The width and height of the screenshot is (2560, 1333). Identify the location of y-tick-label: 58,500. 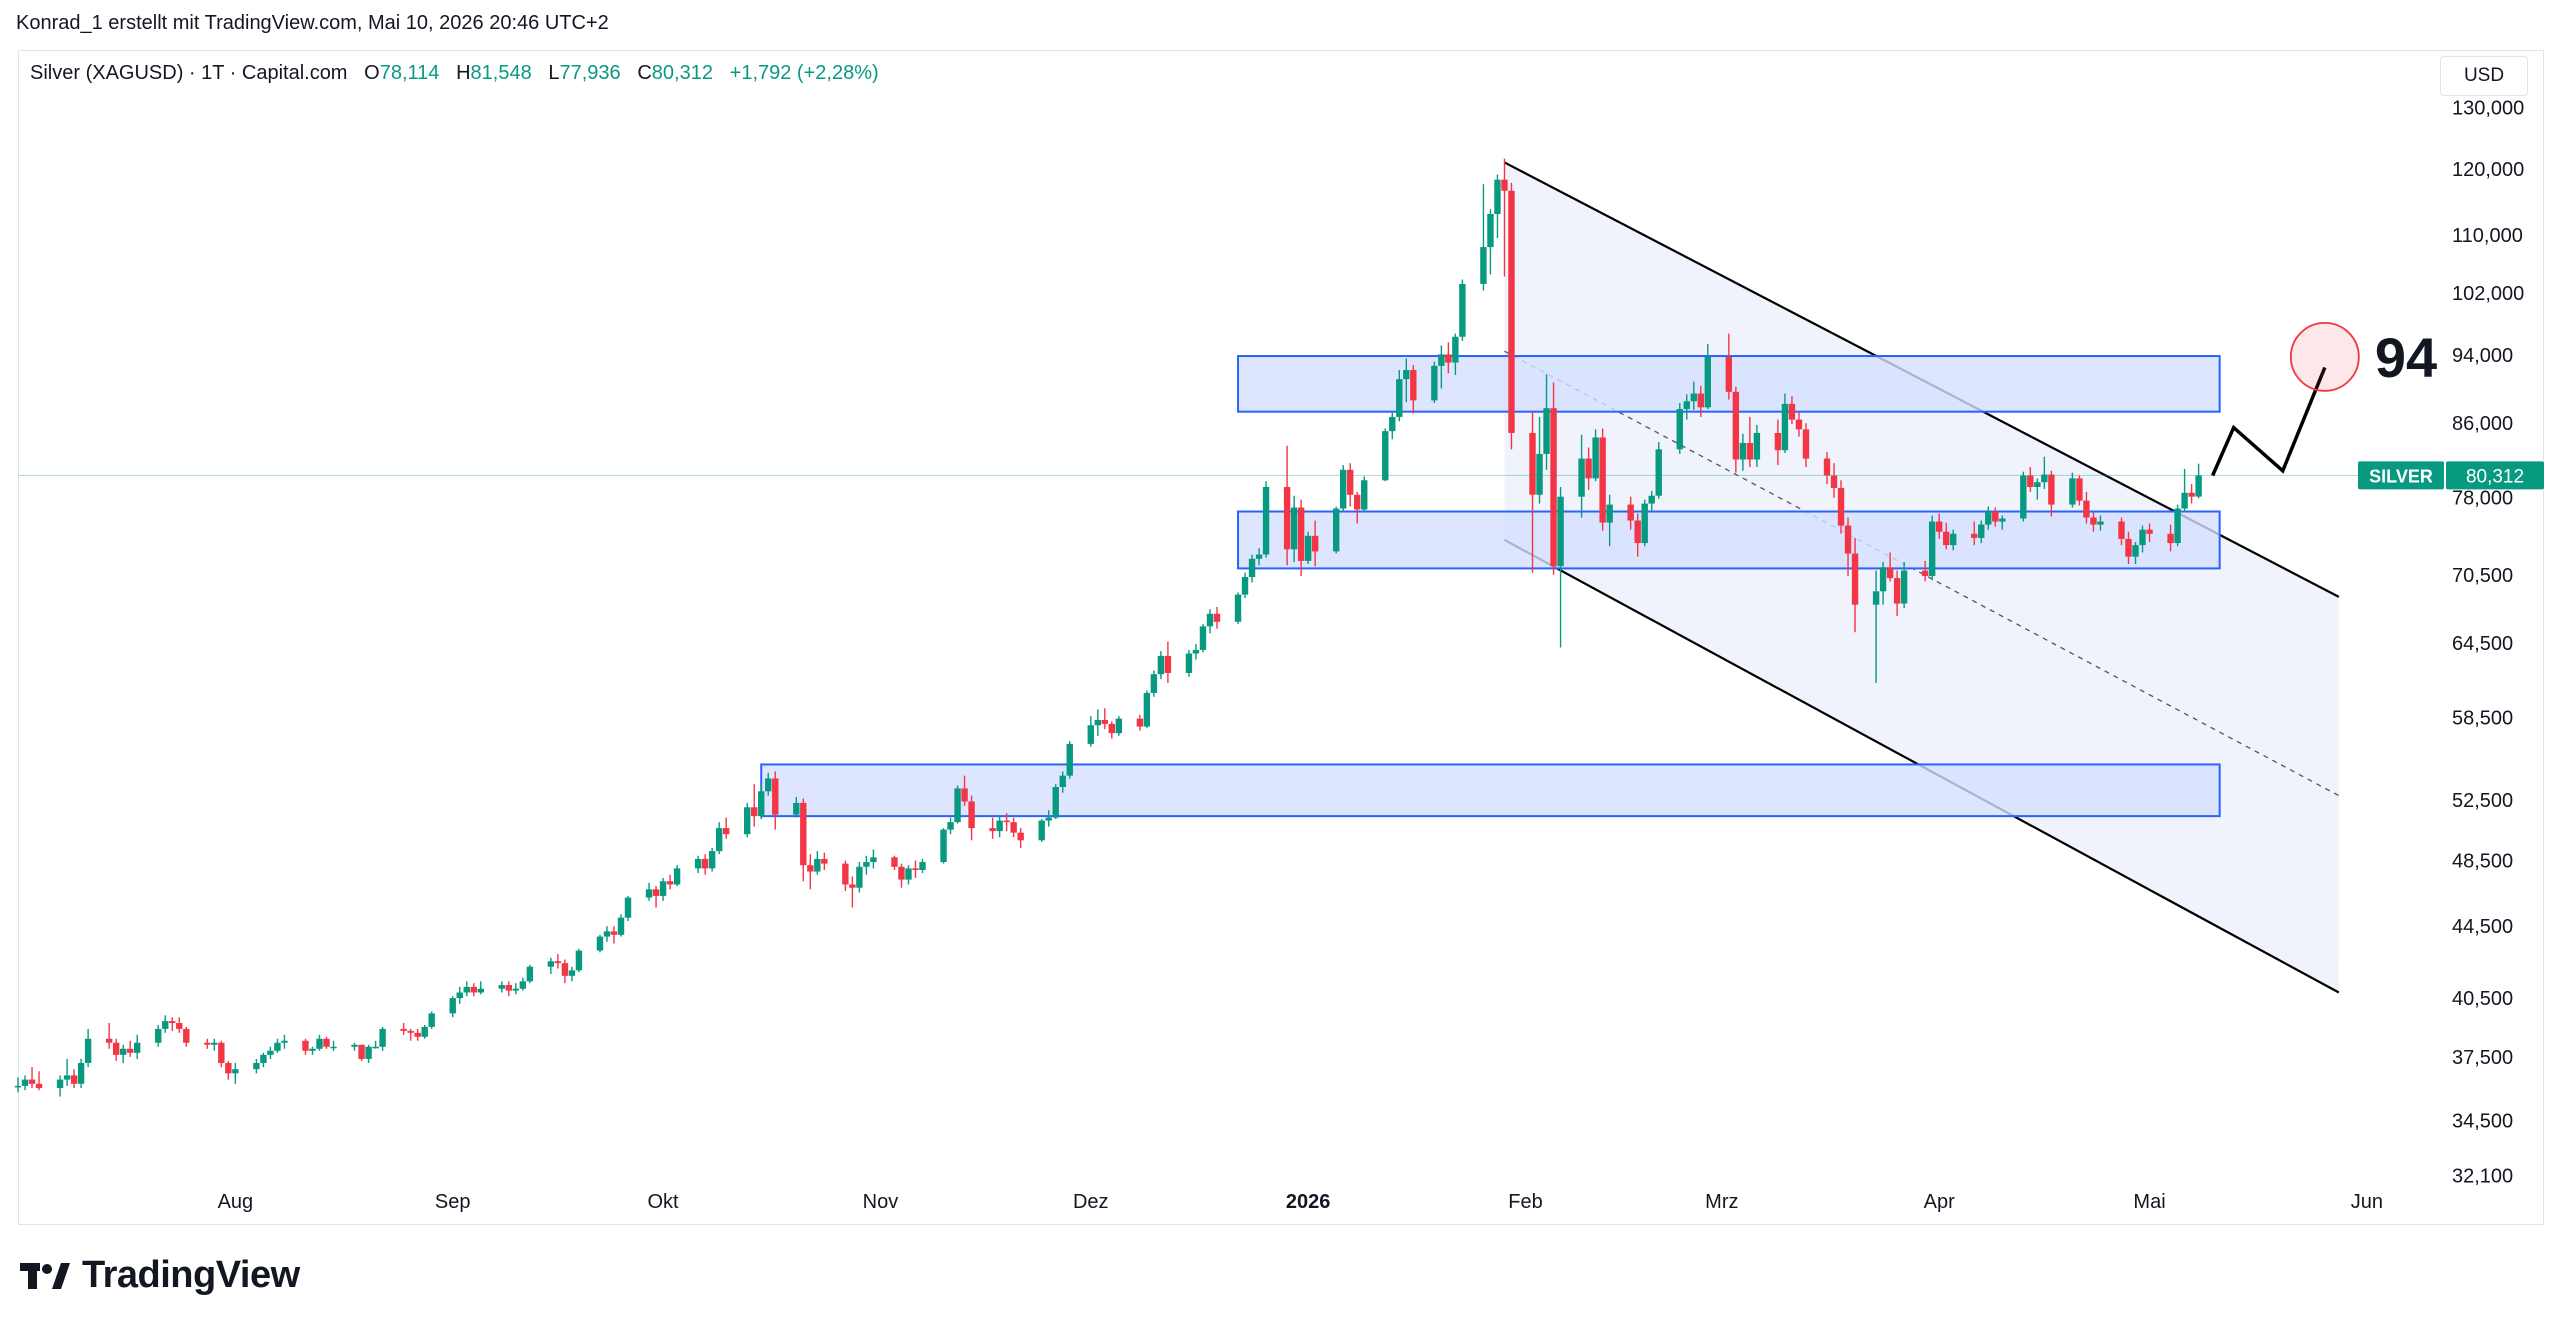
(2482, 718).